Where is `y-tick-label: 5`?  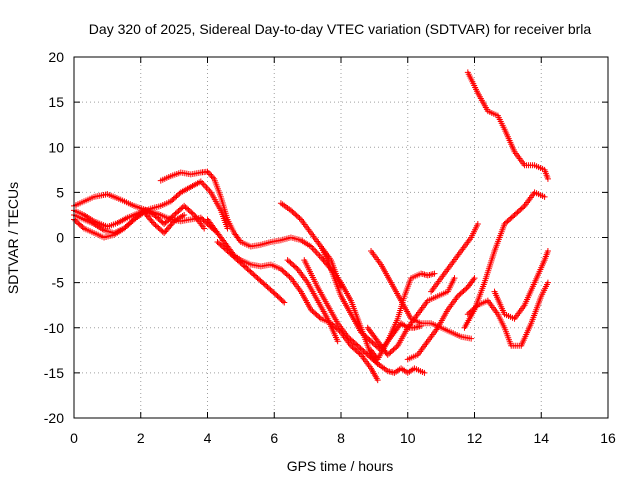 y-tick-label: 5 is located at coordinates (60, 192).